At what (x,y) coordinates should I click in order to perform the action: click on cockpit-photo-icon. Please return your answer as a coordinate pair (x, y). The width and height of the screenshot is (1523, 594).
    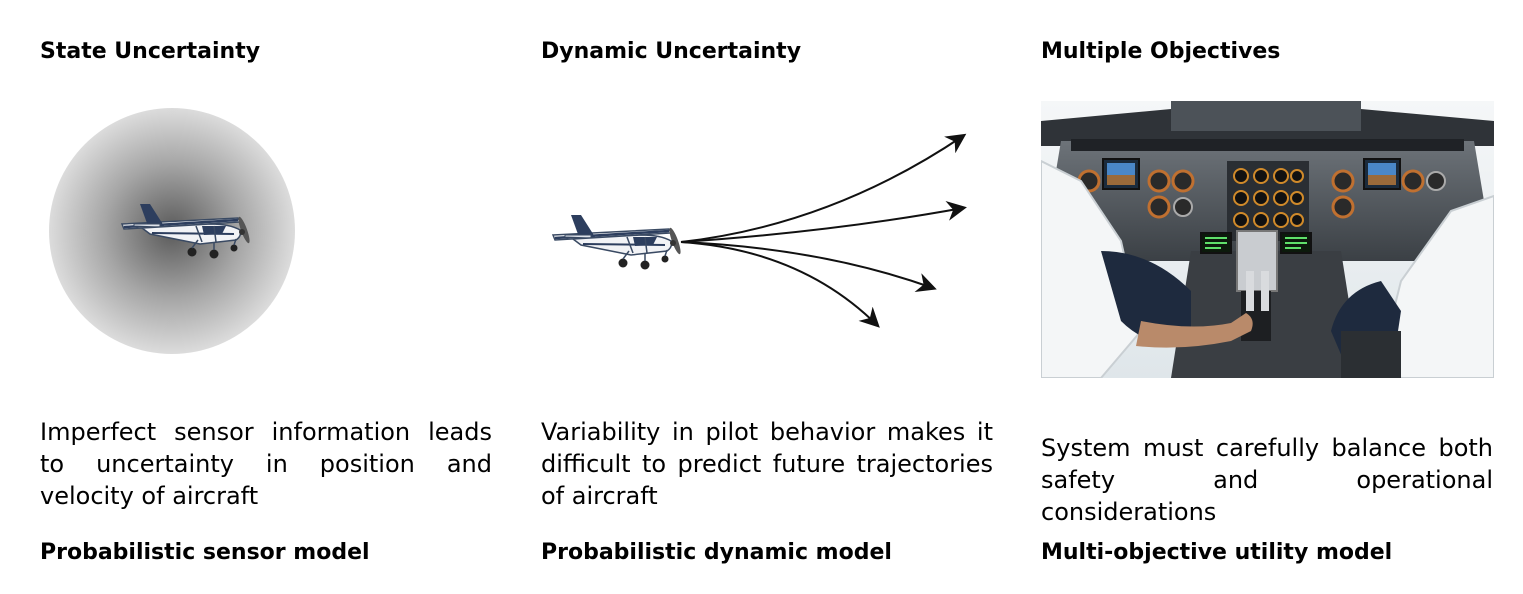
    Looking at the image, I should click on (1267, 240).